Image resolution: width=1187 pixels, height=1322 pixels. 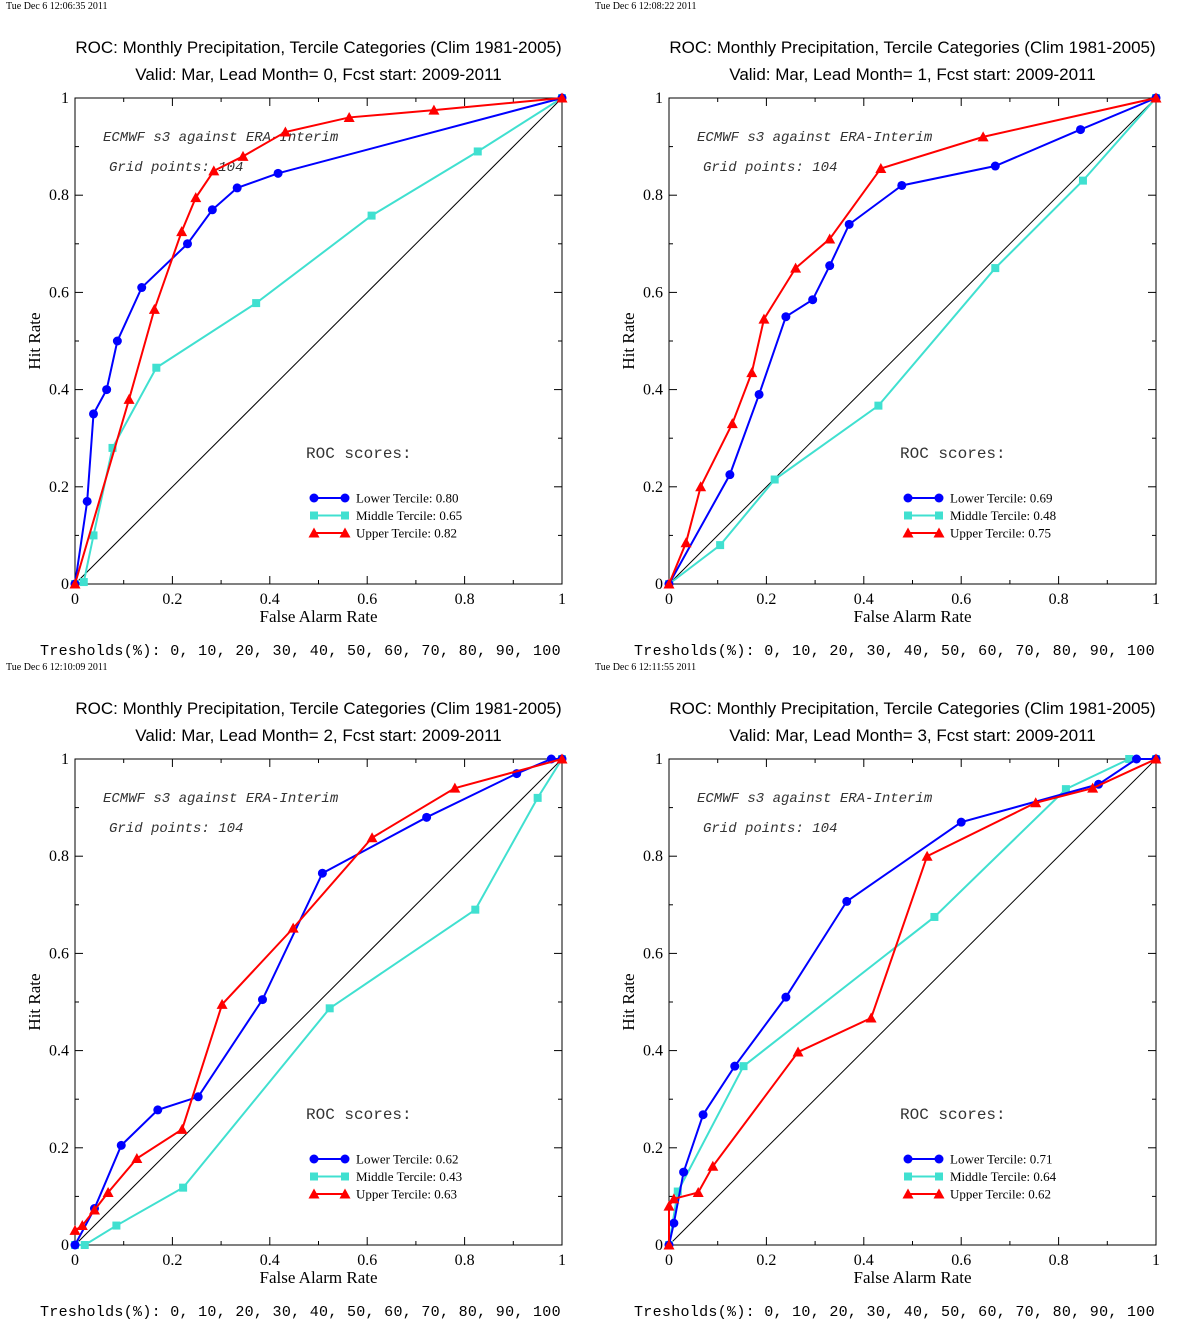 What do you see at coordinates (1003, 515) in the screenshot?
I see `legend-label: Middle Tercile: 0.48` at bounding box center [1003, 515].